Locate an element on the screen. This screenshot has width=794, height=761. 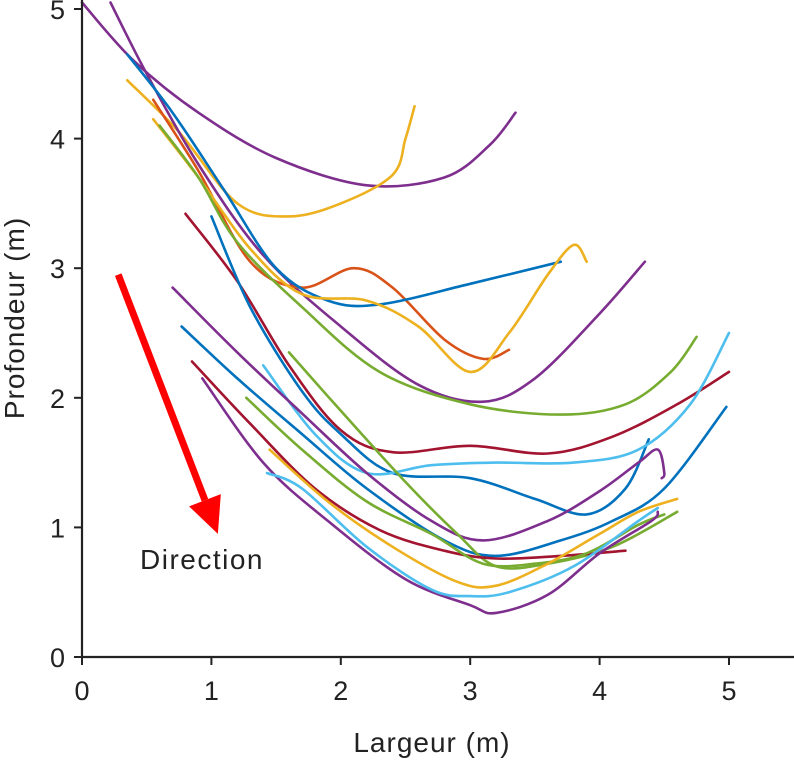
direction-arrow-head is located at coordinates (205, 514).